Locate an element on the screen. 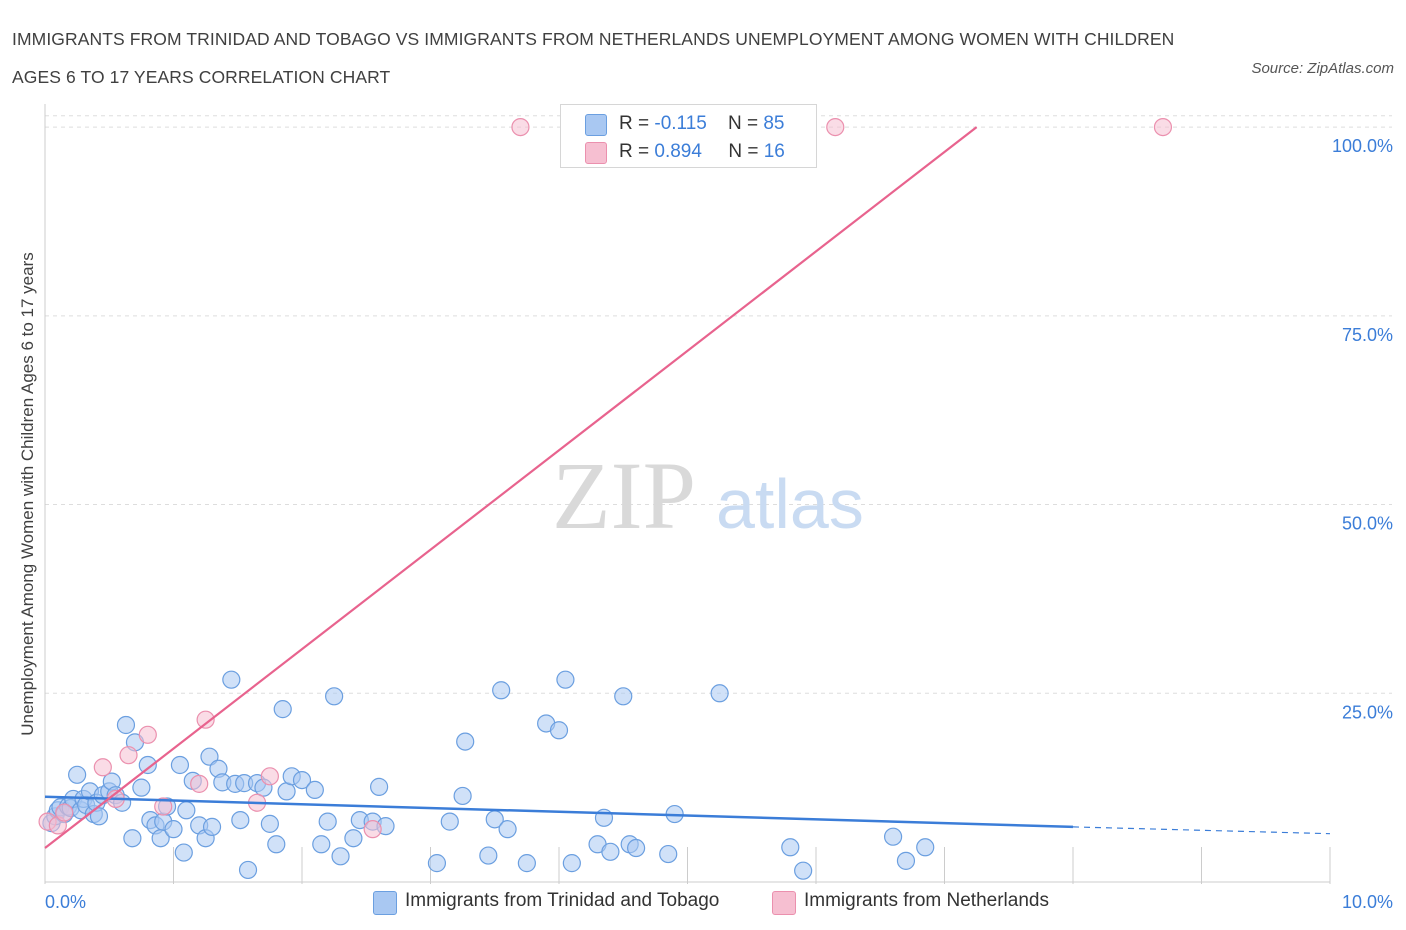 The height and width of the screenshot is (930, 1406). trendline-trinidad is located at coordinates (559, 812).